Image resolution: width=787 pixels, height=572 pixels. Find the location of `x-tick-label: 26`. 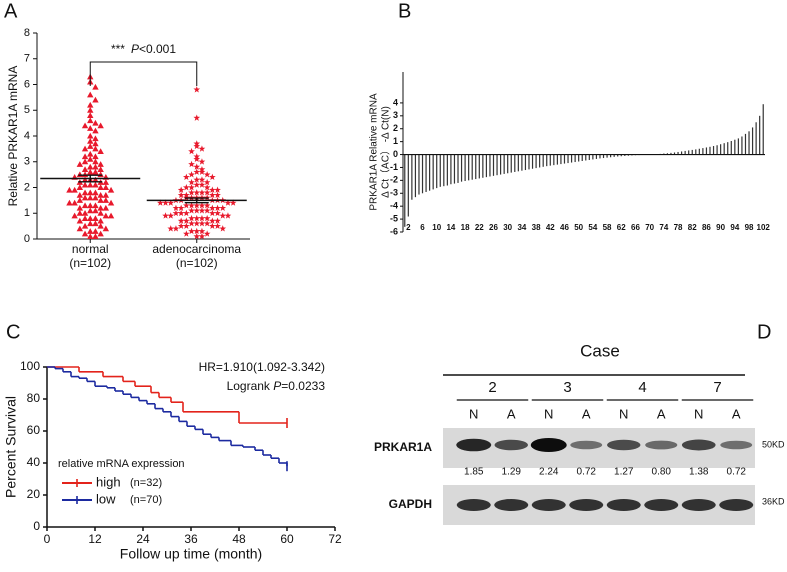

x-tick-label: 26 is located at coordinates (493, 227).